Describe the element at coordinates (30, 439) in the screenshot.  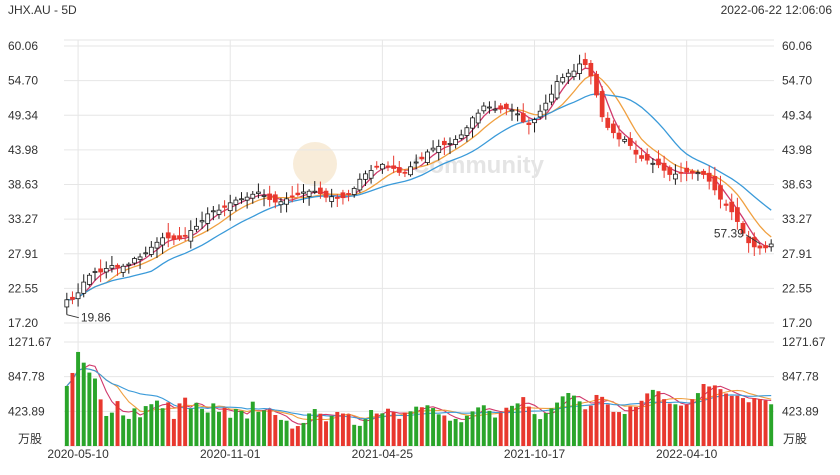
I see `volume-unit-label: 万股` at that location.